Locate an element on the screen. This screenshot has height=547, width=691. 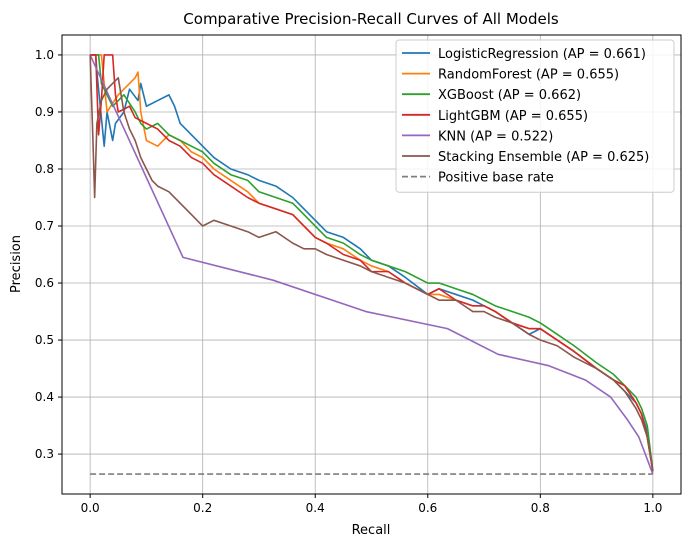
x-tick-label: 0.4 is located at coordinates (315, 508).